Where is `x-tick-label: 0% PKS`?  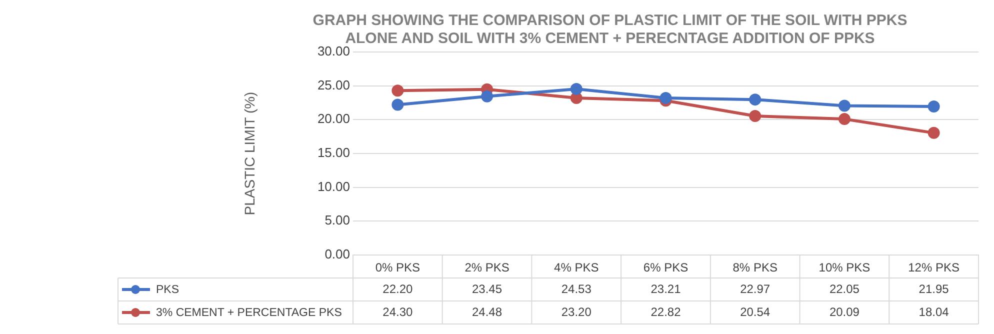 x-tick-label: 0% PKS is located at coordinates (397, 267).